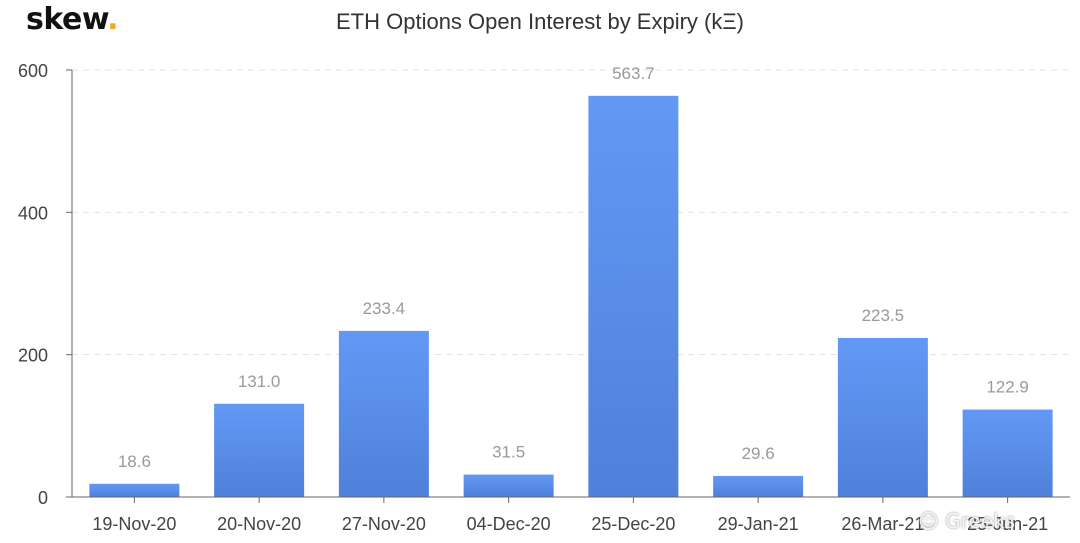  Describe the element at coordinates (540, 21) in the screenshot. I see `chart-title: ETH Options Open Interest by Expiry (kΞ)` at that location.